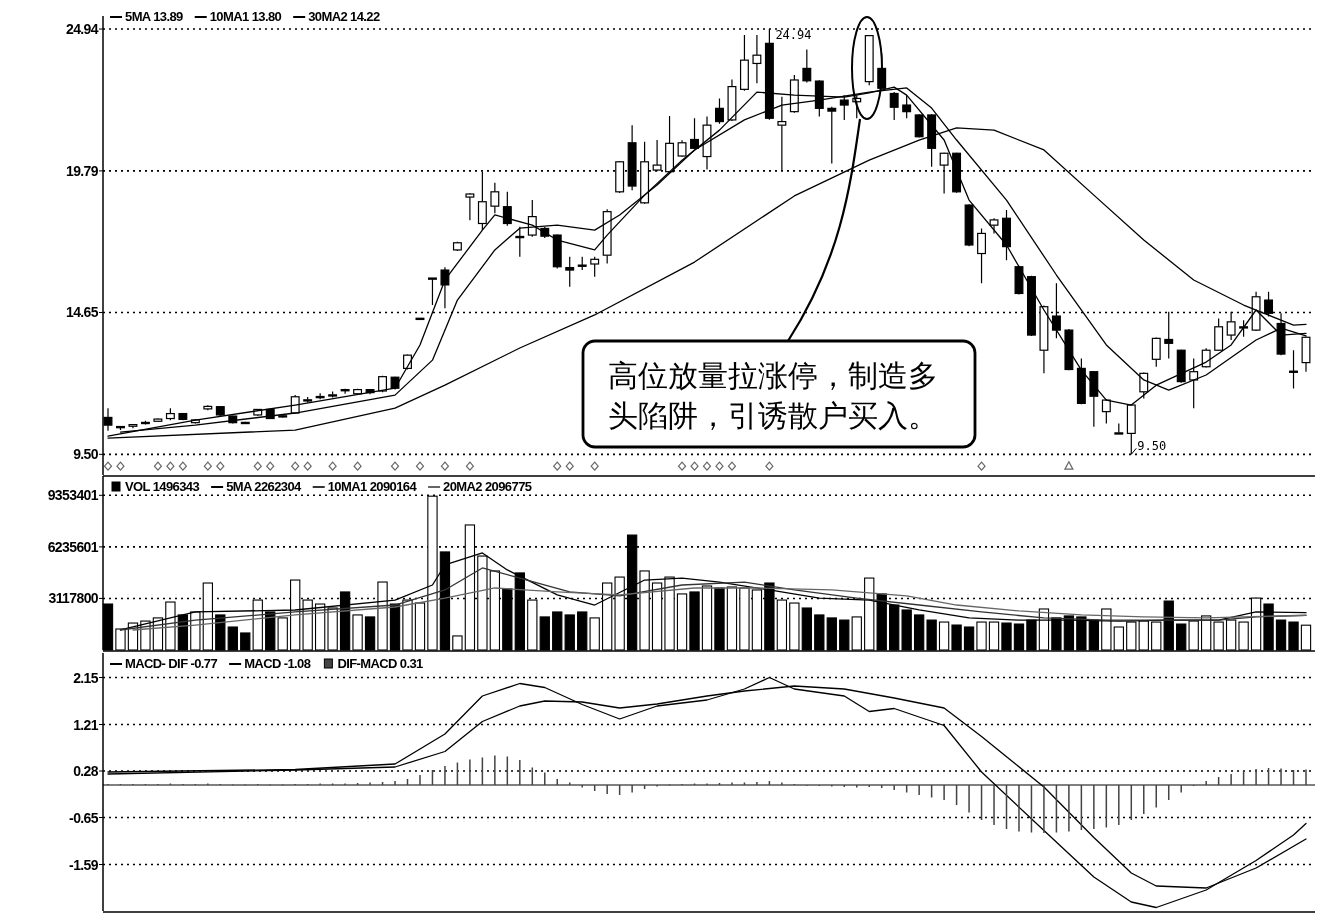 The height and width of the screenshot is (914, 1320). Describe the element at coordinates (73, 495) in the screenshot. I see `y-tick-label: 9353401` at that location.